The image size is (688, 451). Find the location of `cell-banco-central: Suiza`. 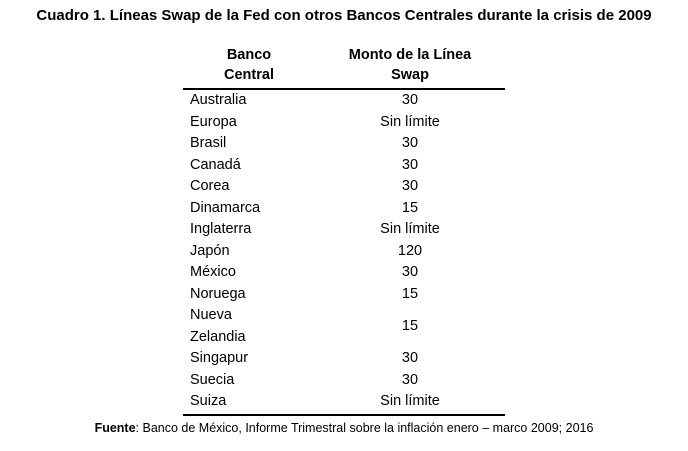

cell-banco-central: Suiza is located at coordinates (208, 401).